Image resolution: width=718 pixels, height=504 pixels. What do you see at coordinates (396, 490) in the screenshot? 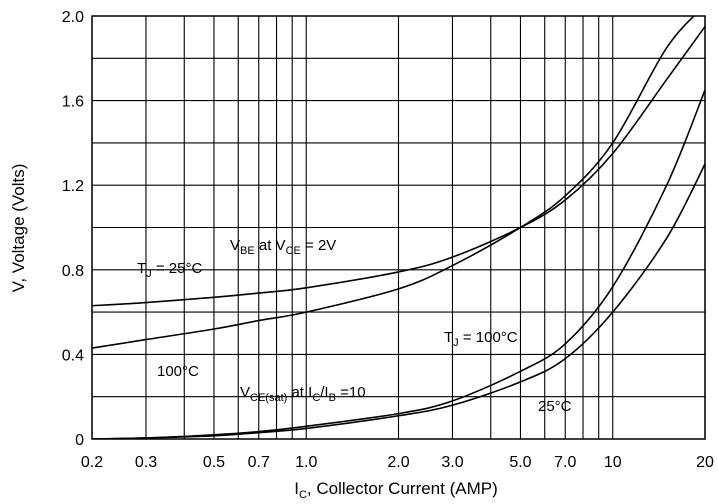
I see `x-axis-title: IC, Collector Current (AMP)` at bounding box center [396, 490].